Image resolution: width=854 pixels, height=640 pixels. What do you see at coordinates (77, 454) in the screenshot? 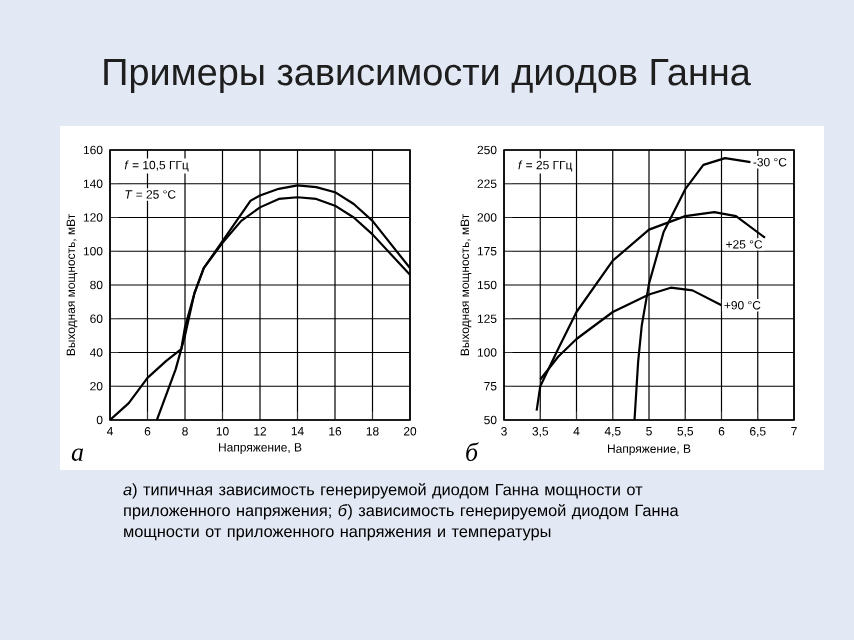
I see `text: а` at bounding box center [77, 454].